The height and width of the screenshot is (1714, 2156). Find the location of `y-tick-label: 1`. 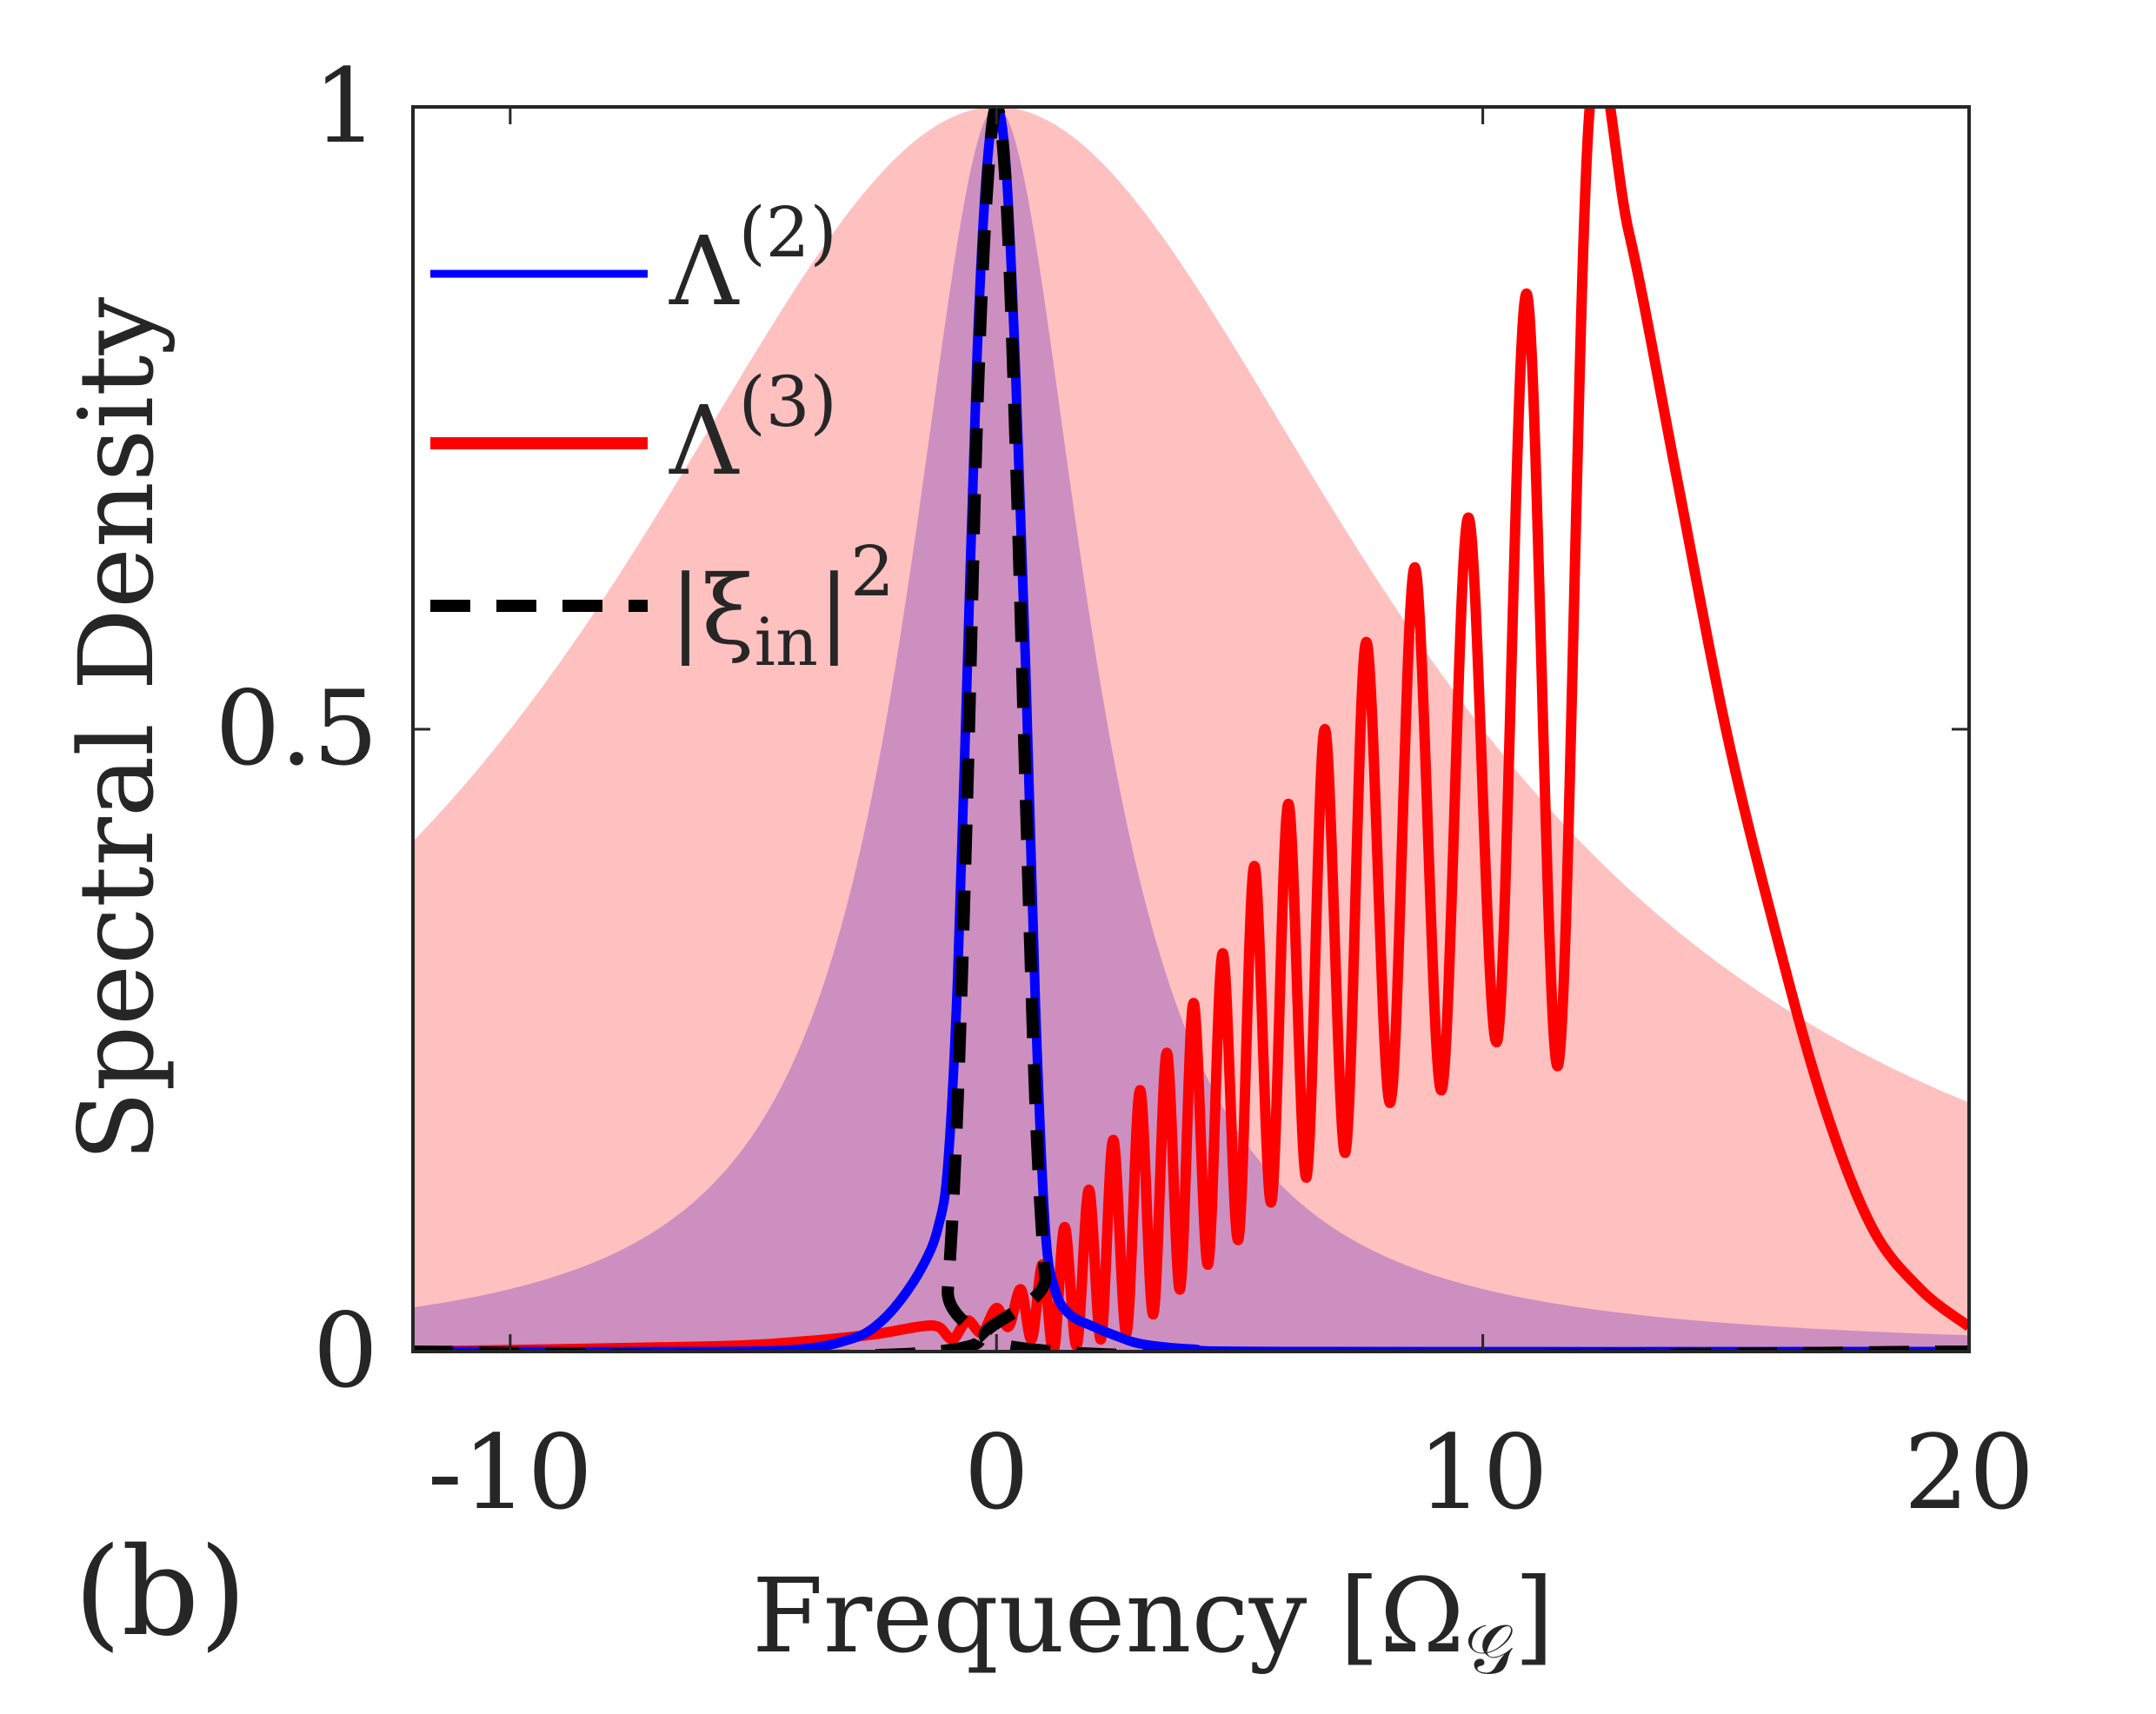

y-tick-label: 1 is located at coordinates (346, 106).